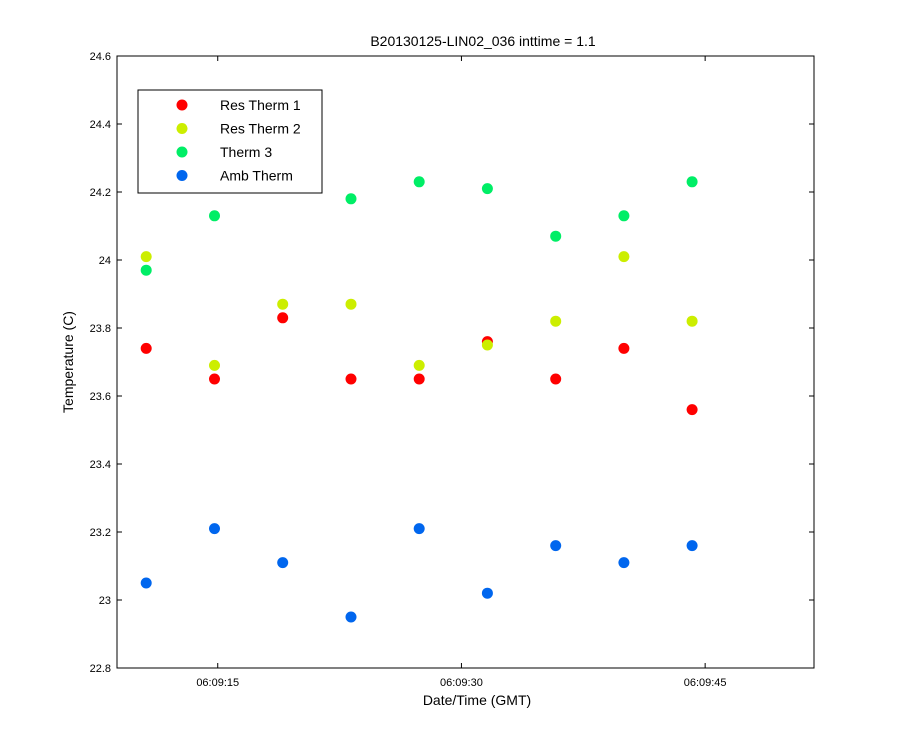 The width and height of the screenshot is (900, 750). Describe the element at coordinates (477, 700) in the screenshot. I see `x-axis-label: Date/Time (GMT)` at that location.